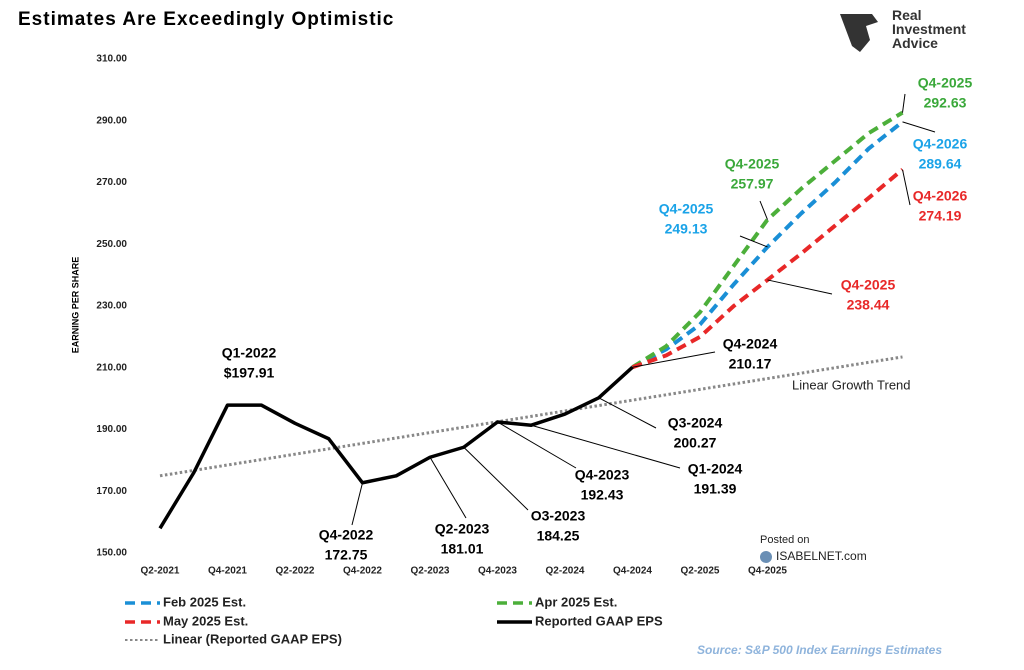 The height and width of the screenshot is (670, 1024). Describe the element at coordinates (940, 216) in the screenshot. I see `value-label: 274.19` at that location.